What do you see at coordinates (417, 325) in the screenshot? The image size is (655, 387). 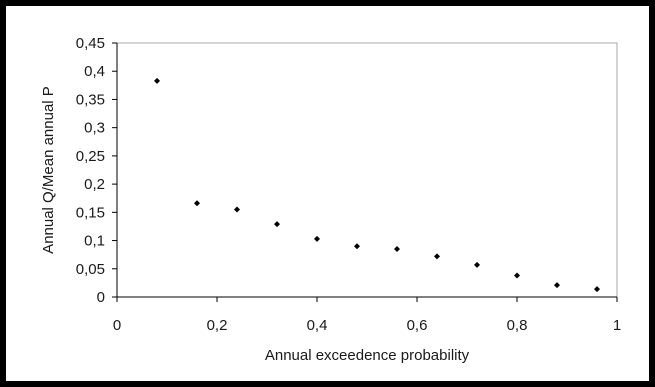 I see `x-tick-label: 0,6` at bounding box center [417, 325].